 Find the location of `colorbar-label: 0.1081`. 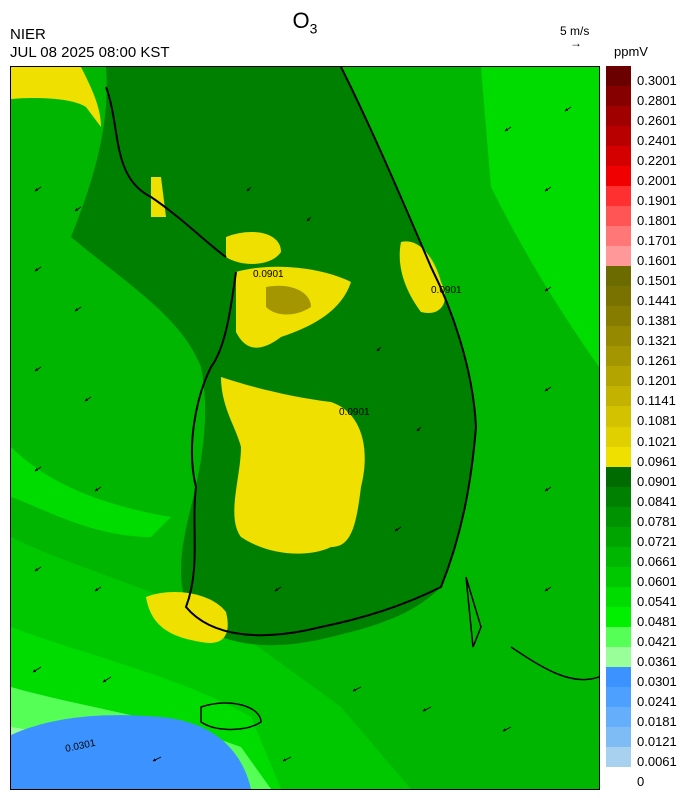

colorbar-label: 0.1081 is located at coordinates (657, 421).